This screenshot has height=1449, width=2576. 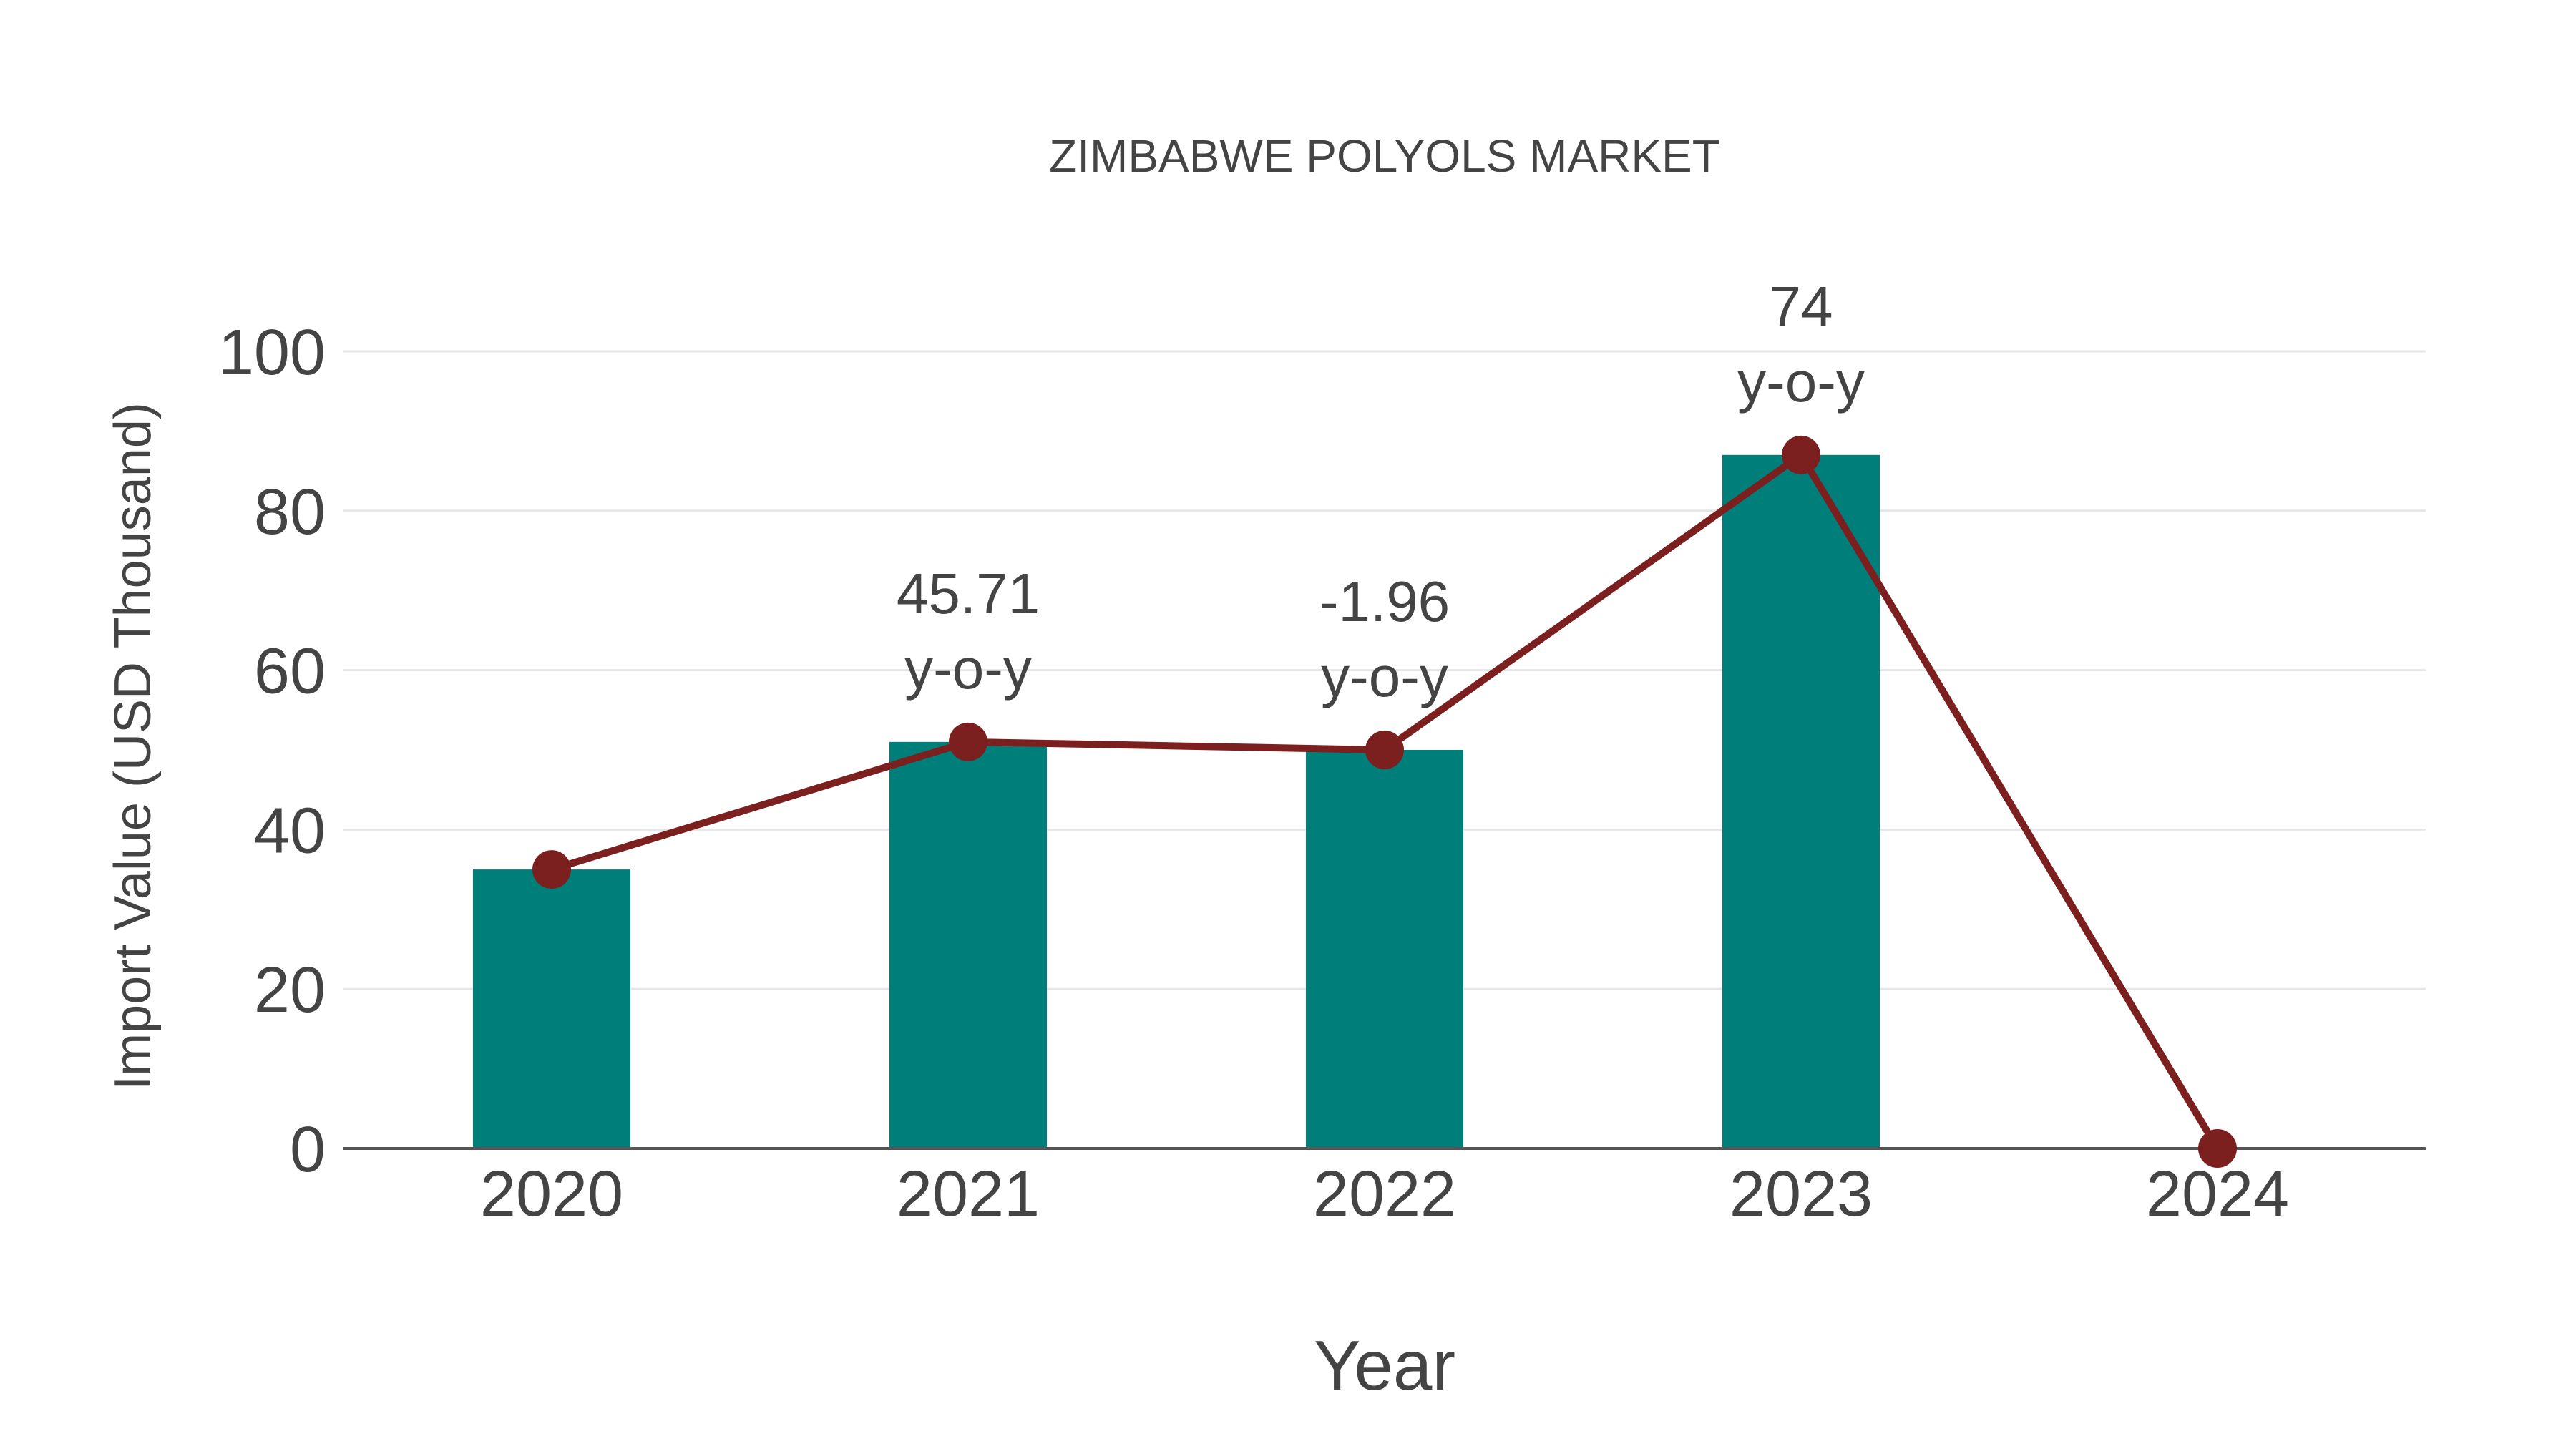 I want to click on y-tick-label: 100, so click(x=272, y=353).